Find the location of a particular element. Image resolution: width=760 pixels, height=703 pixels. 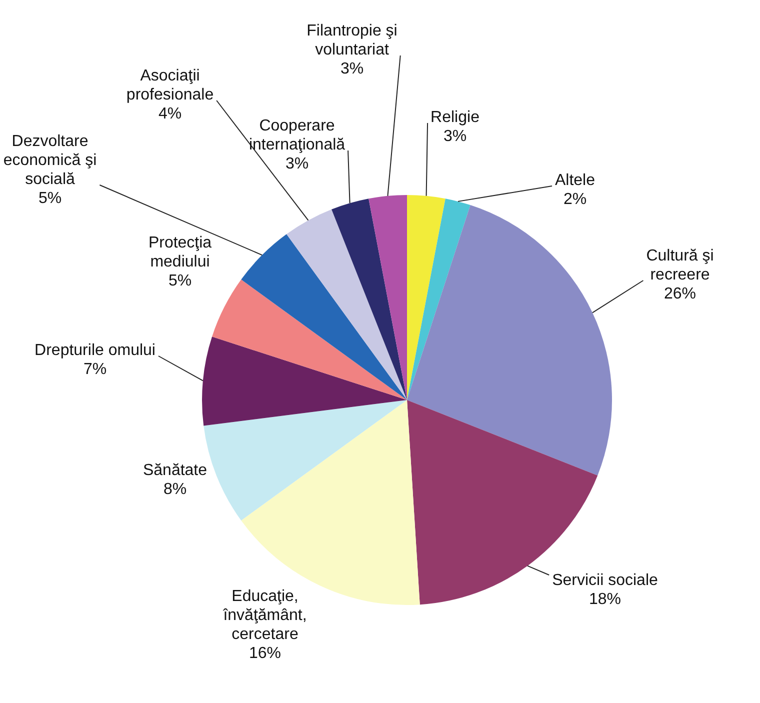

slice-label: Altele is located at coordinates (575, 180).